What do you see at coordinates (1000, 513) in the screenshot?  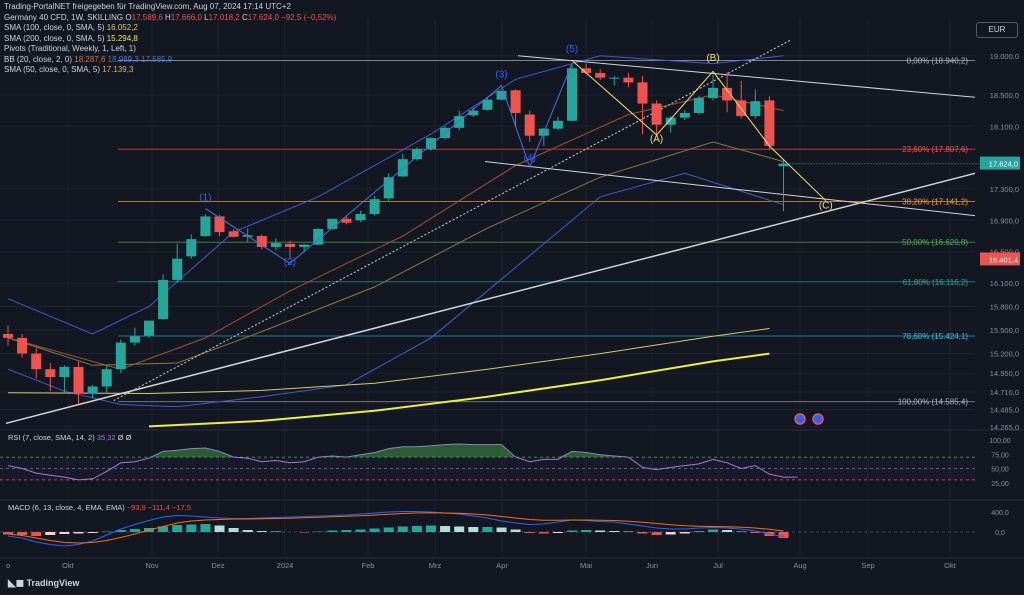 I see `macd-axis-label: 400,0` at bounding box center [1000, 513].